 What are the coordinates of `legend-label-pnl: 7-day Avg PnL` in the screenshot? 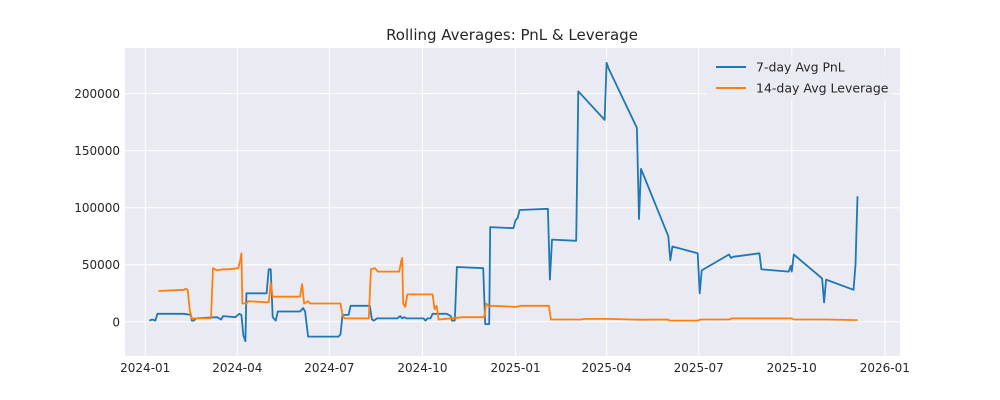 It's located at (800, 67).